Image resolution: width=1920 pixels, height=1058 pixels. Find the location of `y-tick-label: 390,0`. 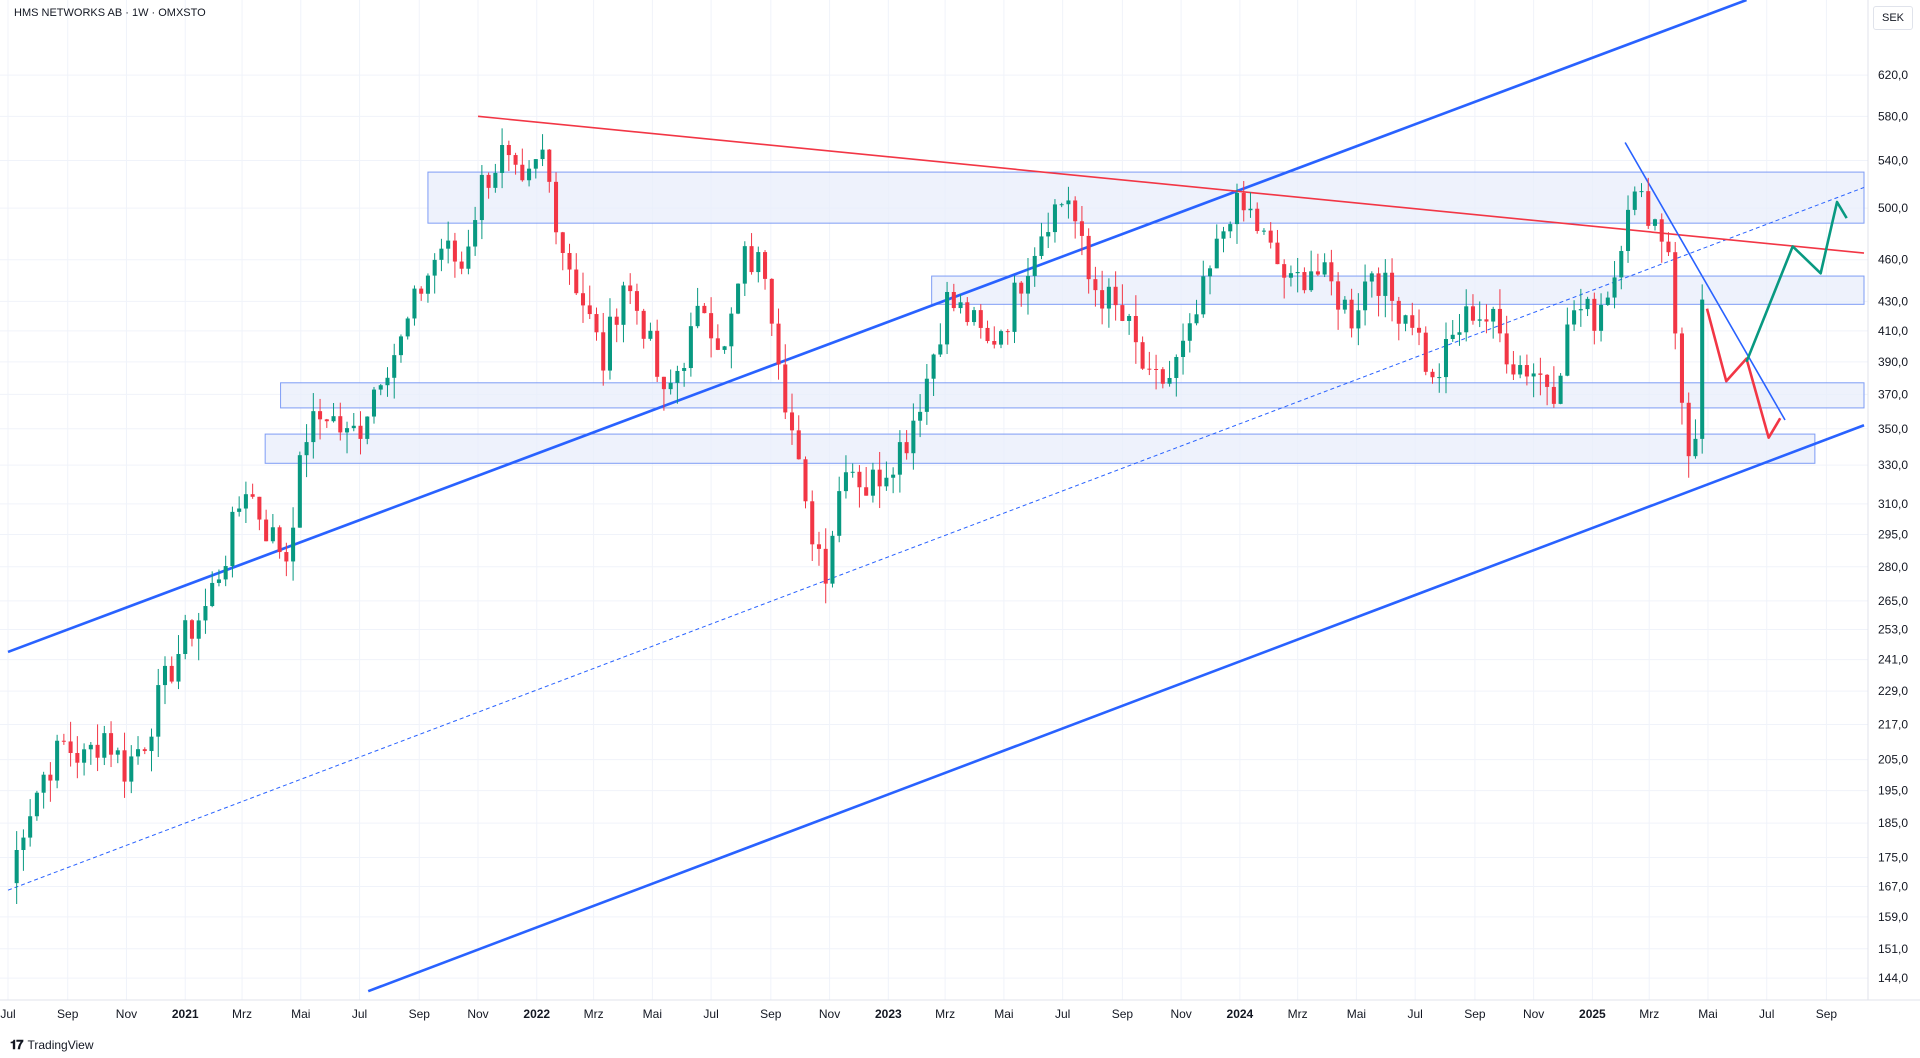

y-tick-label: 390,0 is located at coordinates (1893, 362).